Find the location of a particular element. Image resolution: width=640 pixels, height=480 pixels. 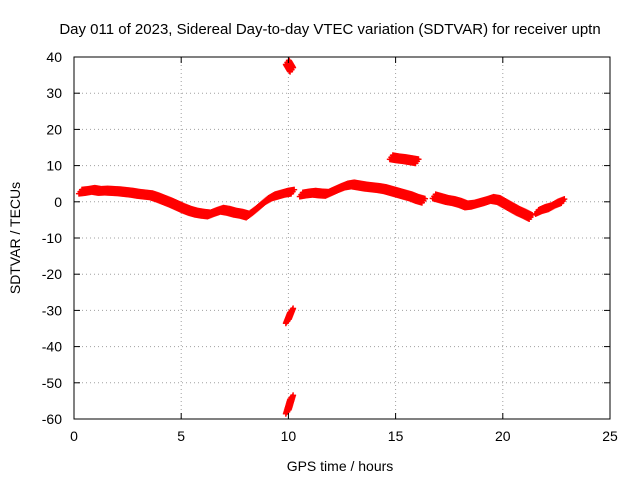

y-tick-label: -60 is located at coordinates (52, 419).